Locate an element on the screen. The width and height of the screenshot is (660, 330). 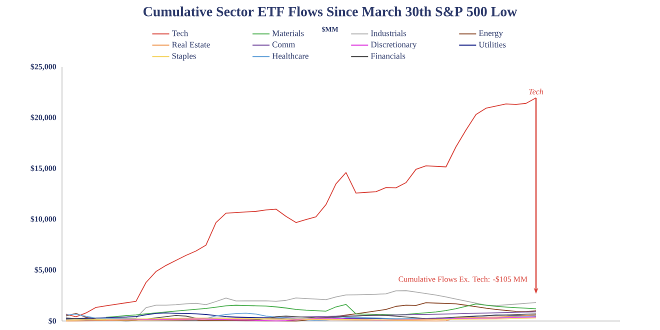
legend-label: Industrials is located at coordinates (388, 33).